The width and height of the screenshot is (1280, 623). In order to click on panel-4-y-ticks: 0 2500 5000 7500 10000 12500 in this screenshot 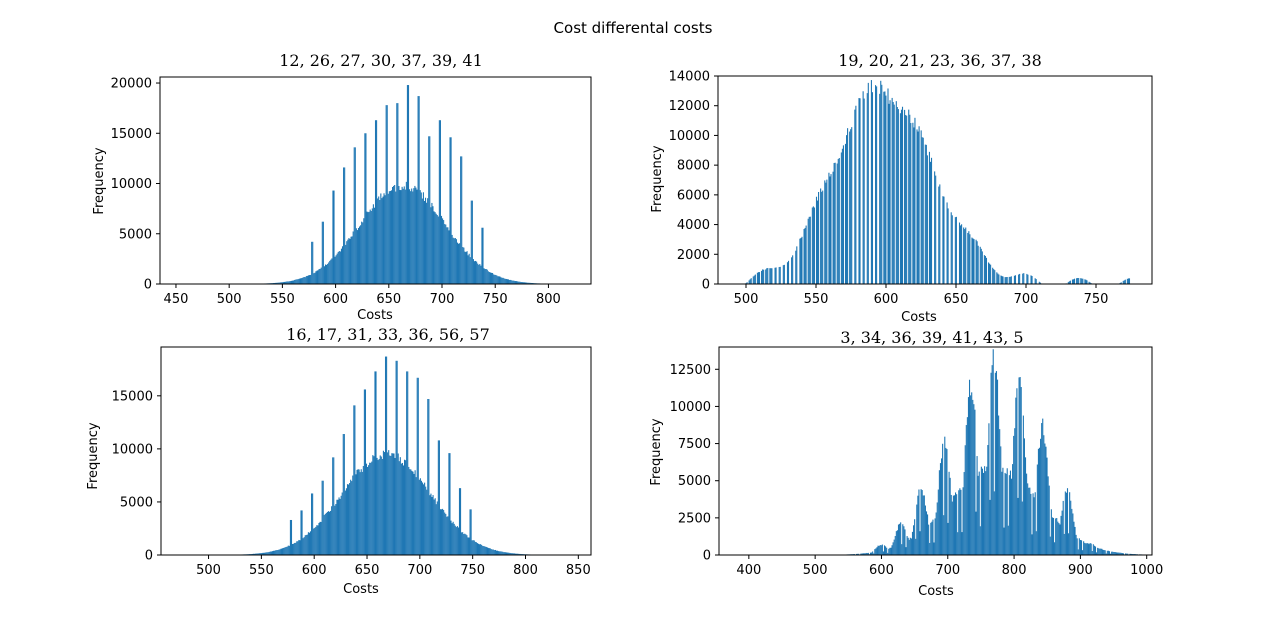, I will do `click(694, 463)`.